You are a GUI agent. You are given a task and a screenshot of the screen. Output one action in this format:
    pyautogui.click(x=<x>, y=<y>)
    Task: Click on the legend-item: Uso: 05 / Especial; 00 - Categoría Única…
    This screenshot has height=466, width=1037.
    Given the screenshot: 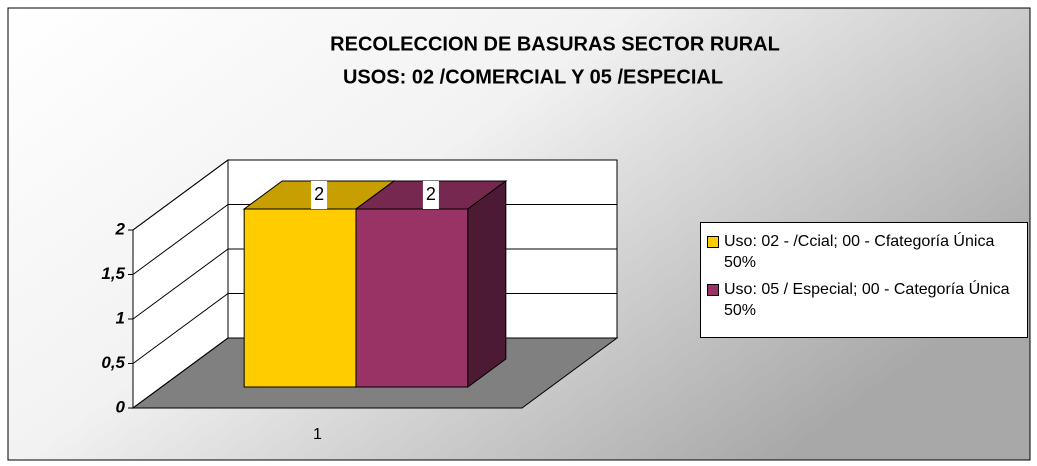 What is the action you would take?
    pyautogui.click(x=864, y=300)
    